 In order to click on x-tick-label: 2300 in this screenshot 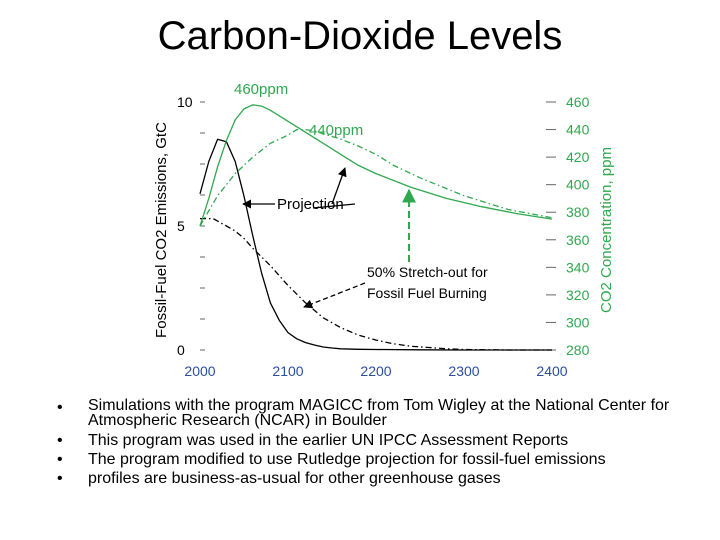, I will do `click(463, 371)`.